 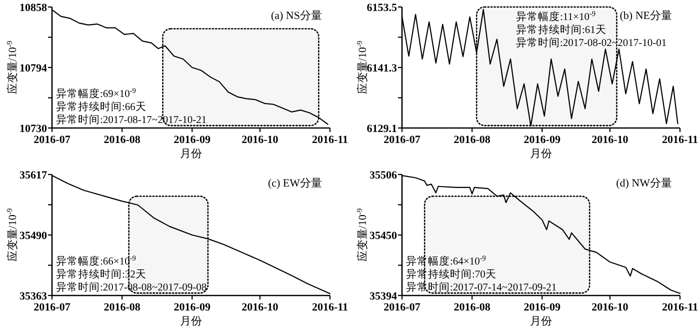 I want to click on chart-title: (d) NW分量, so click(x=644, y=184).